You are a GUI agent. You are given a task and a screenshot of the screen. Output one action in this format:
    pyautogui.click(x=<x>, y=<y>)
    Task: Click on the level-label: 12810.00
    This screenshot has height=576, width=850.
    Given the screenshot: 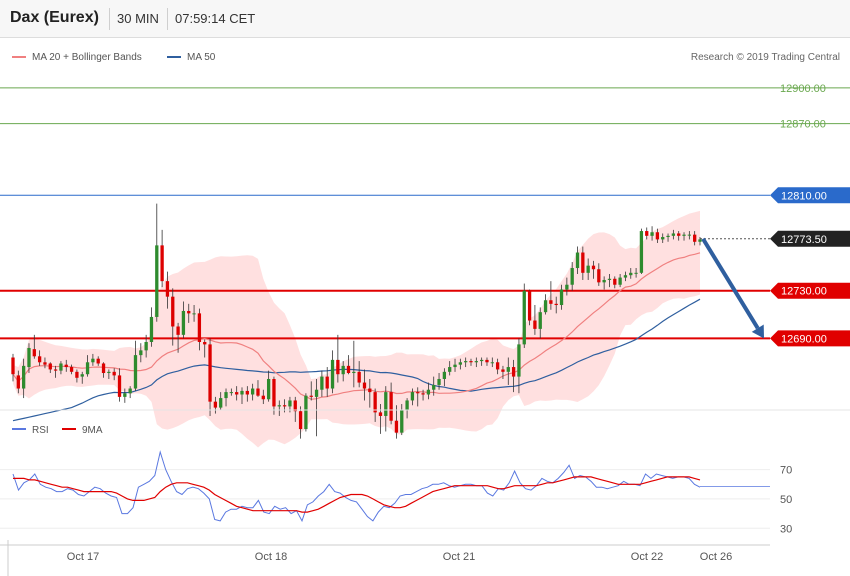 What is the action you would take?
    pyautogui.click(x=804, y=196)
    